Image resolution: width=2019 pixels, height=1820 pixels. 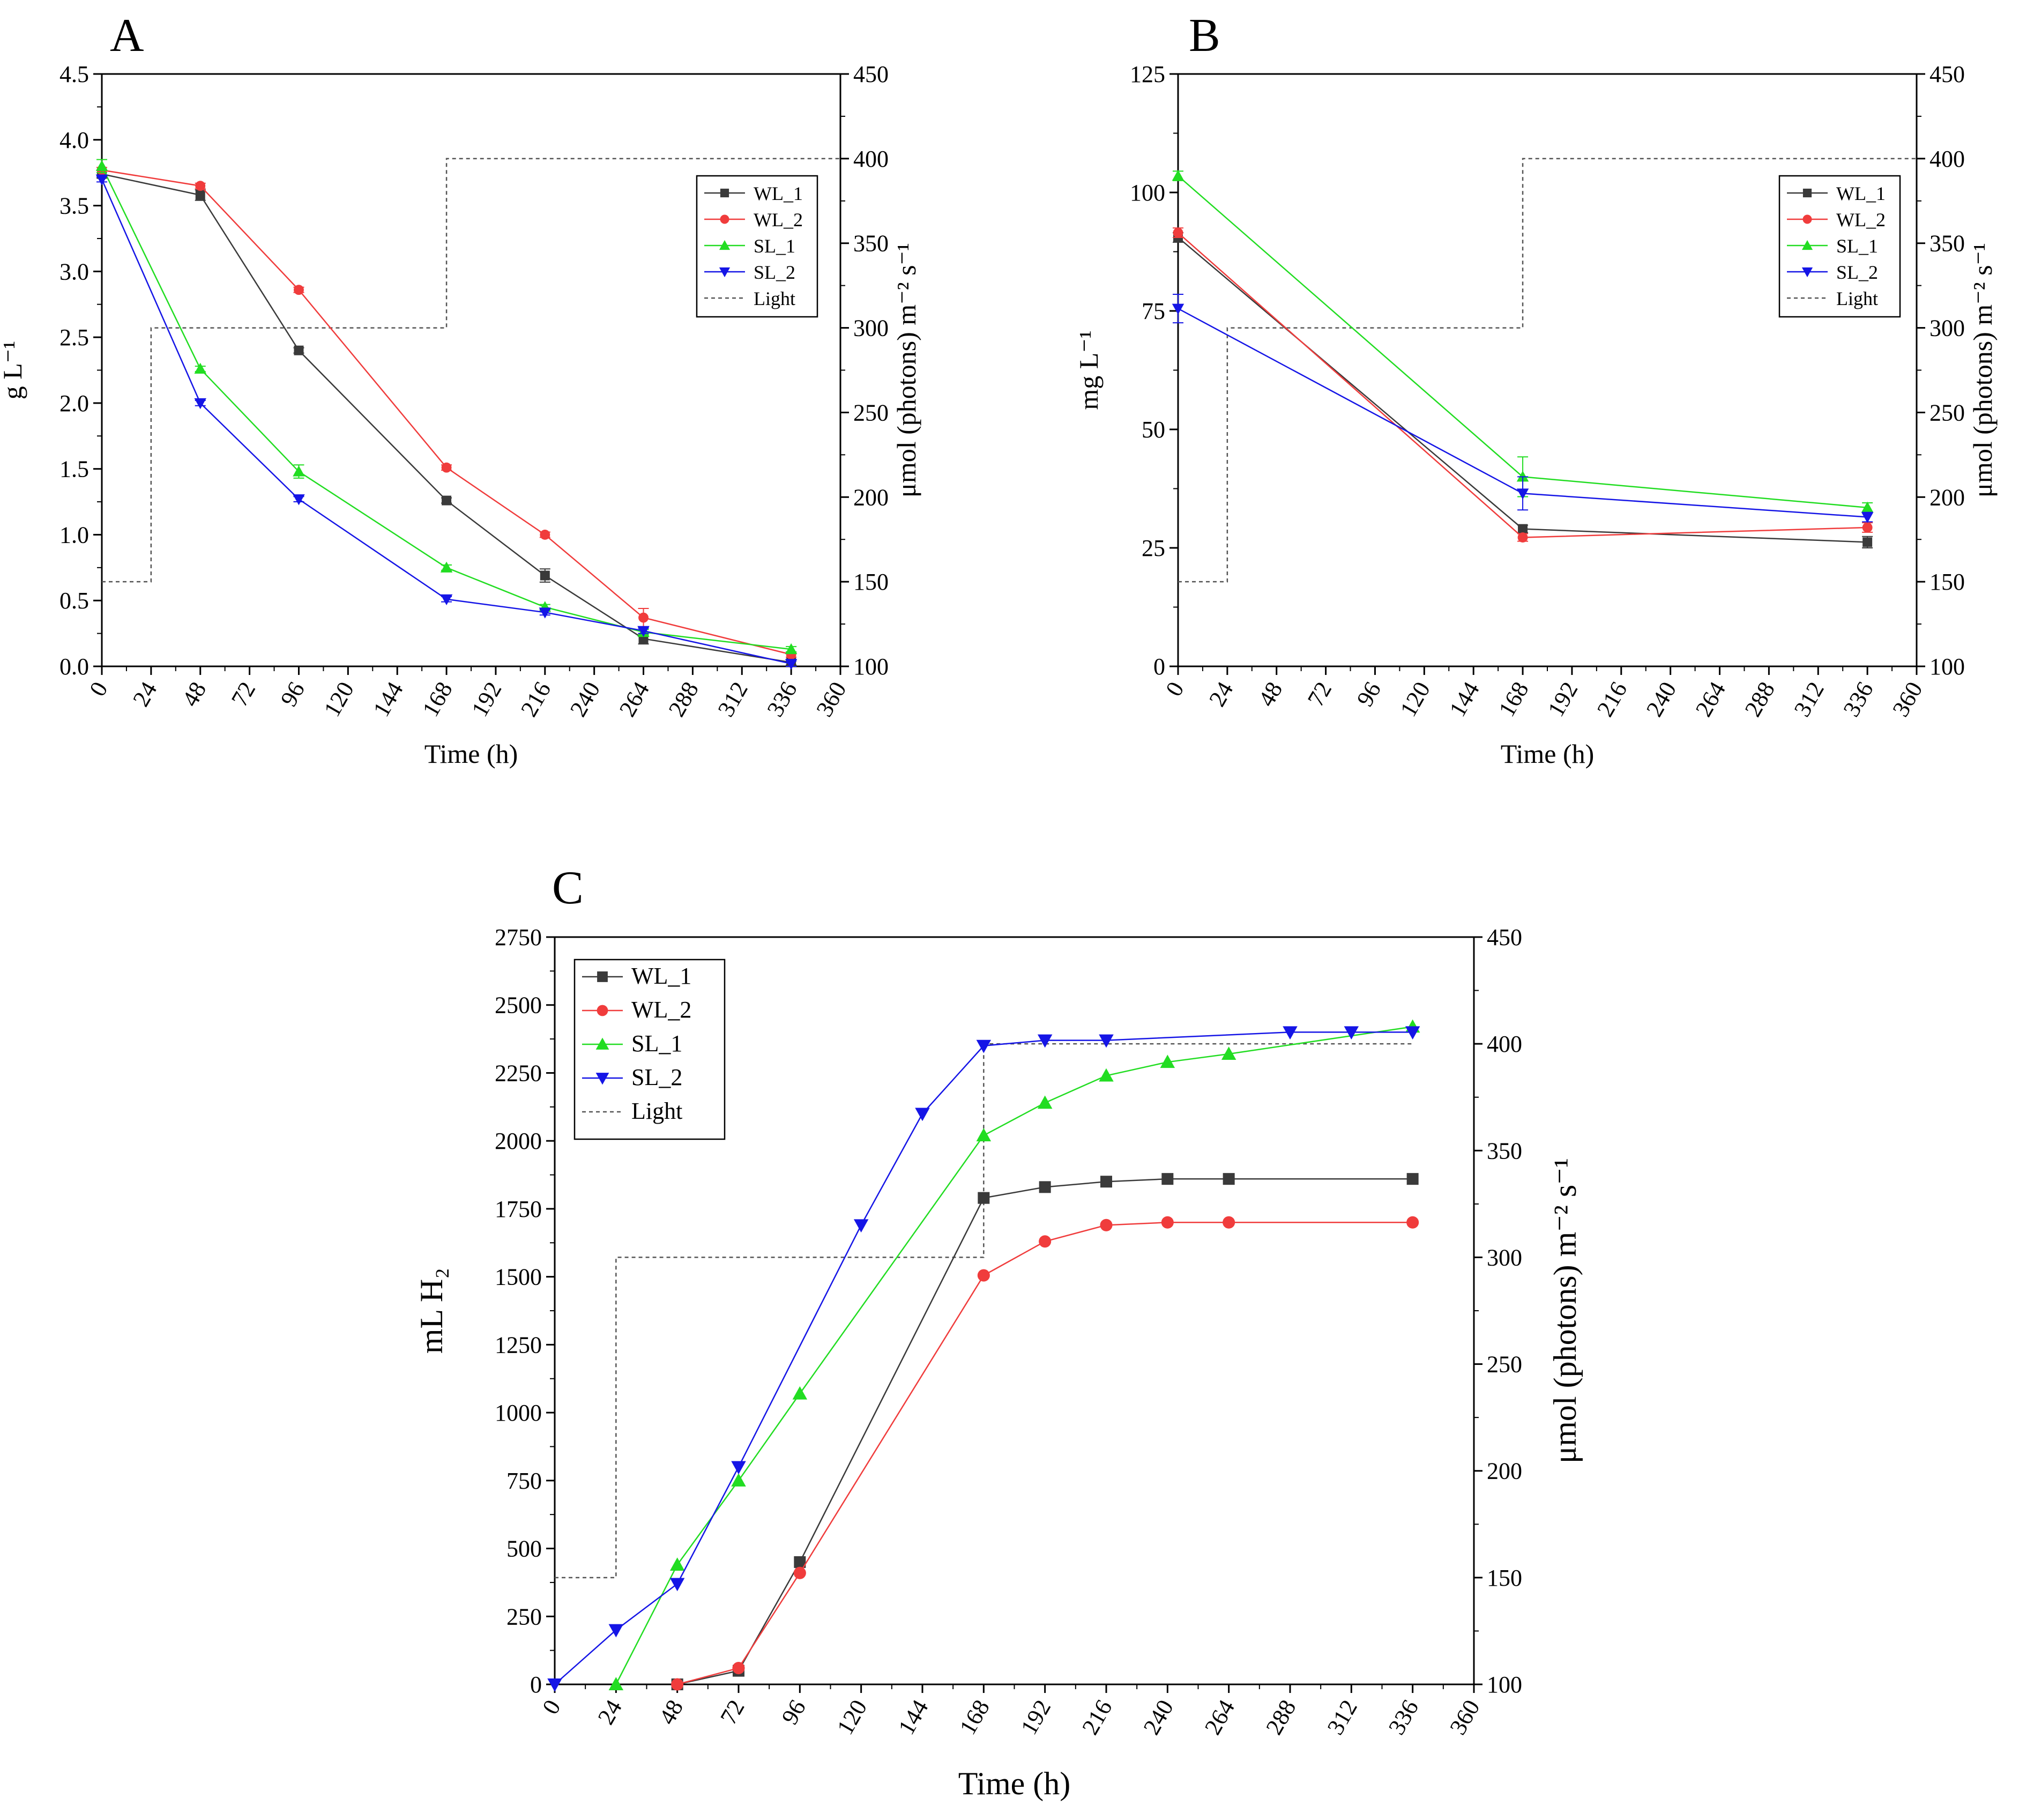 I want to click on y-tick-label: 2500, so click(x=518, y=1005).